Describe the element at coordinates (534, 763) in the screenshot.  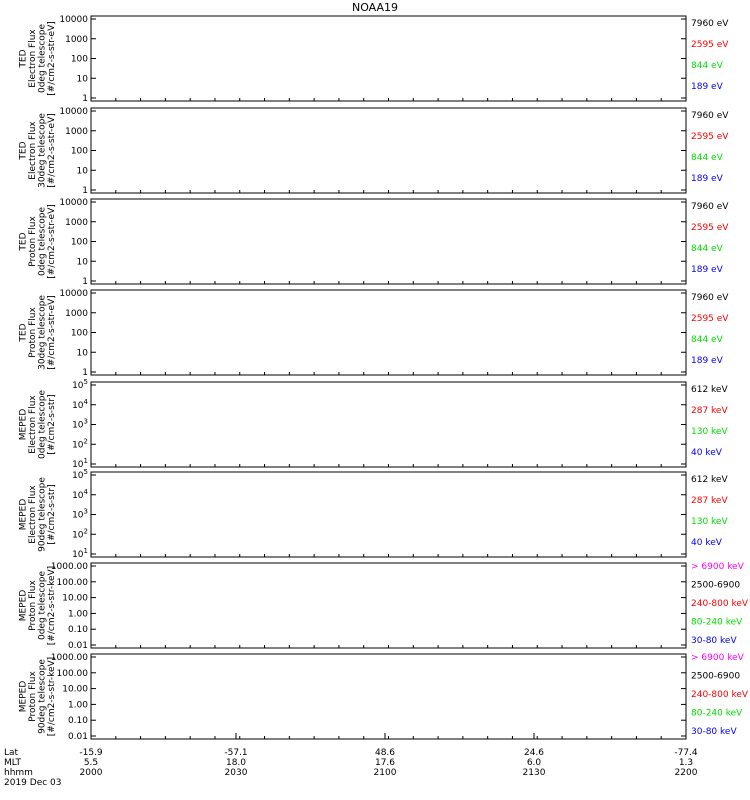
I see `x-tick-label-mlt: 6.0` at that location.